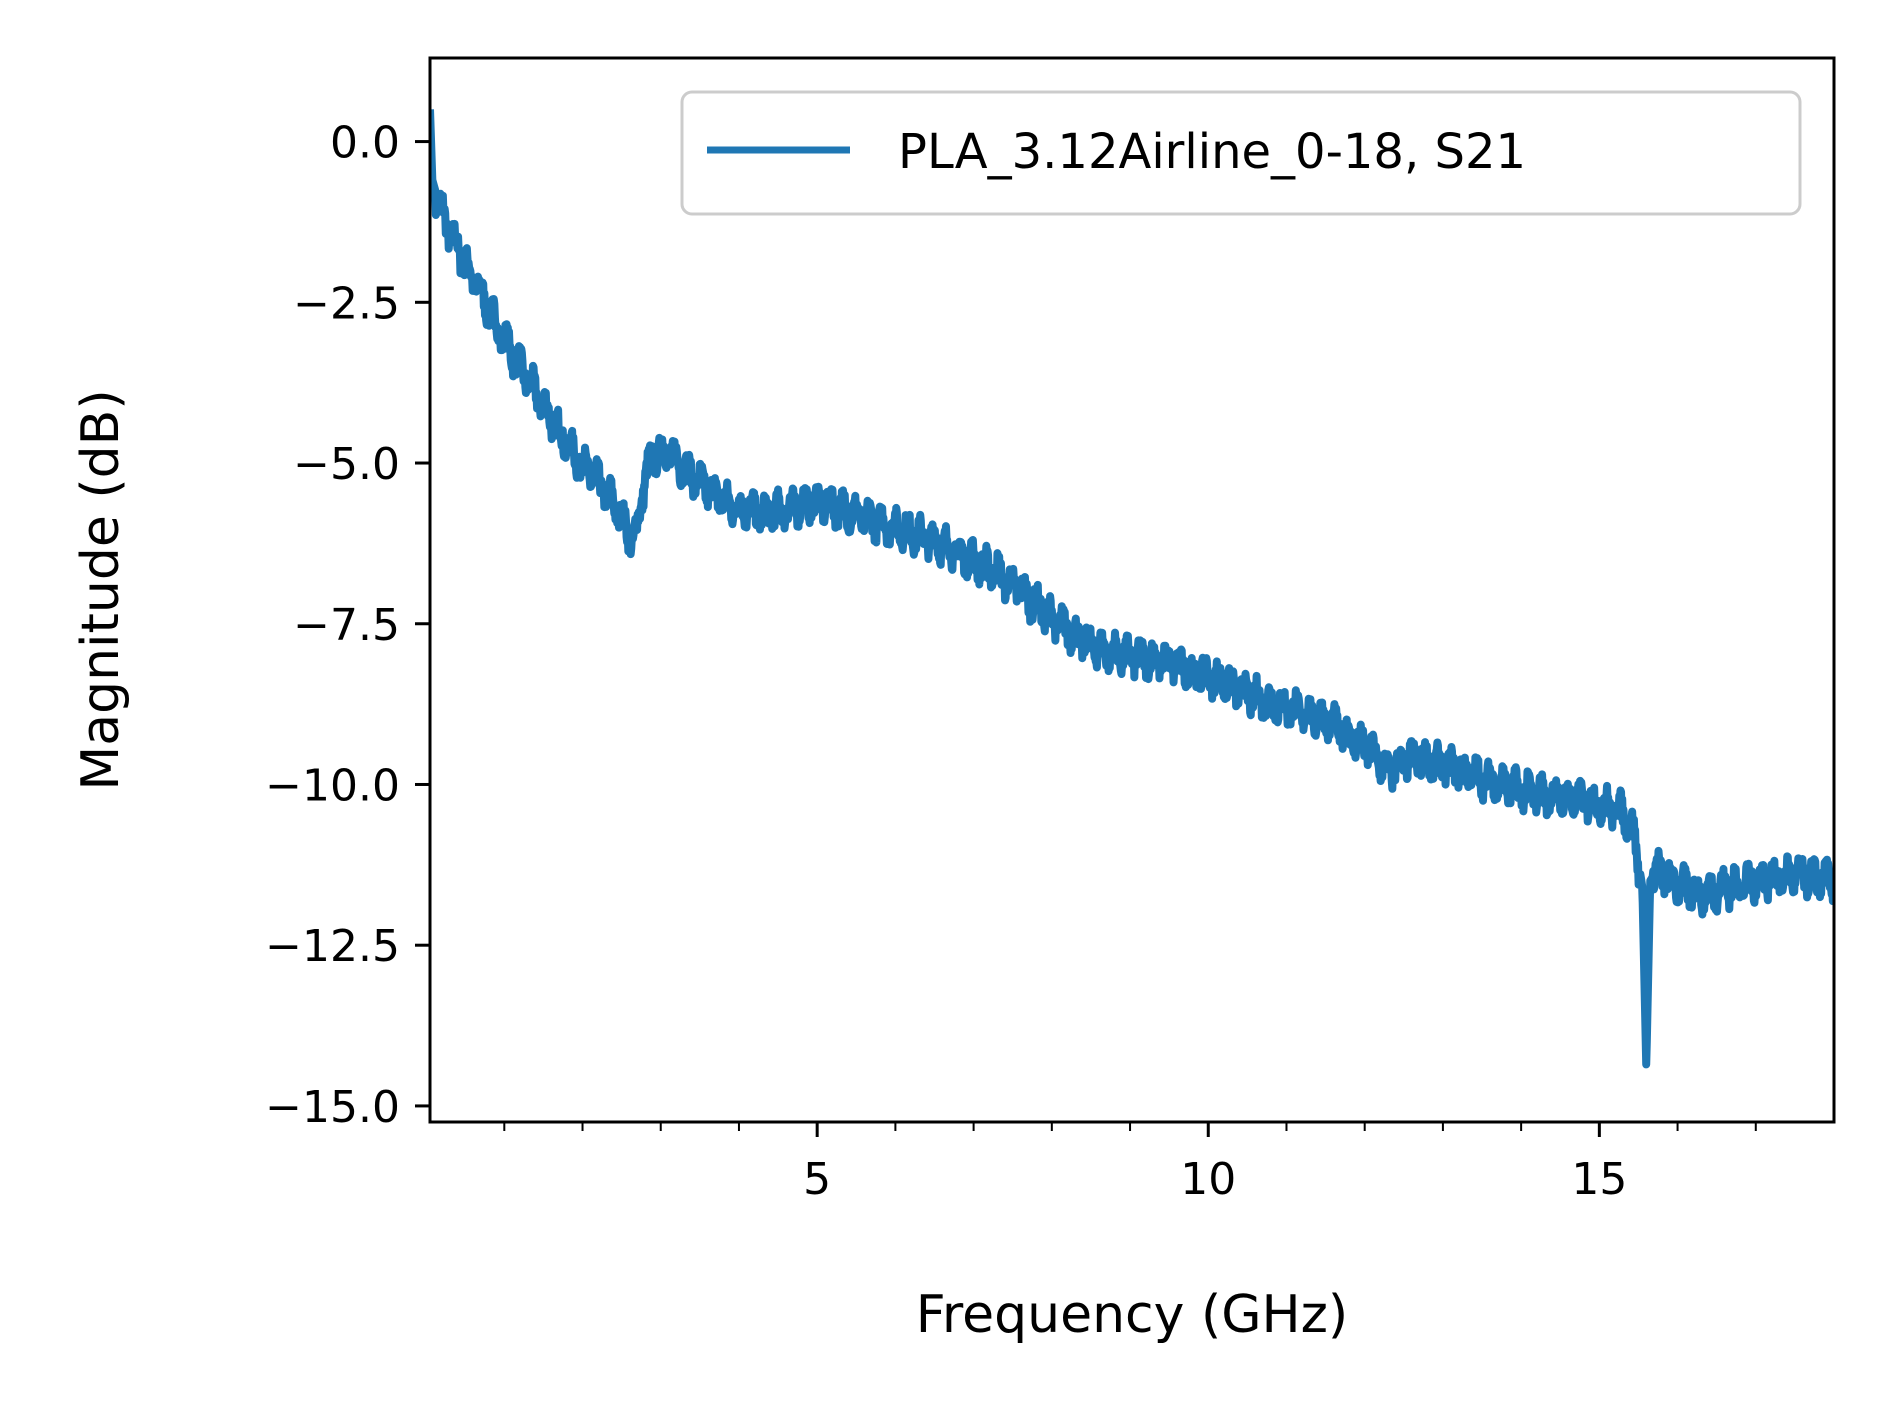 The width and height of the screenshot is (1883, 1404). Describe the element at coordinates (1132, 1315) in the screenshot. I see `x-axis-label: Frequency (GHz)` at that location.